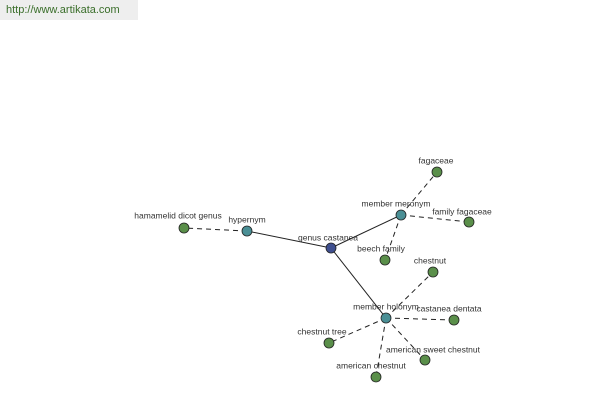 Image resolution: width=600 pixels, height=400 pixels. Describe the element at coordinates (381, 248) in the screenshot. I see `node-label: beech family` at that location.